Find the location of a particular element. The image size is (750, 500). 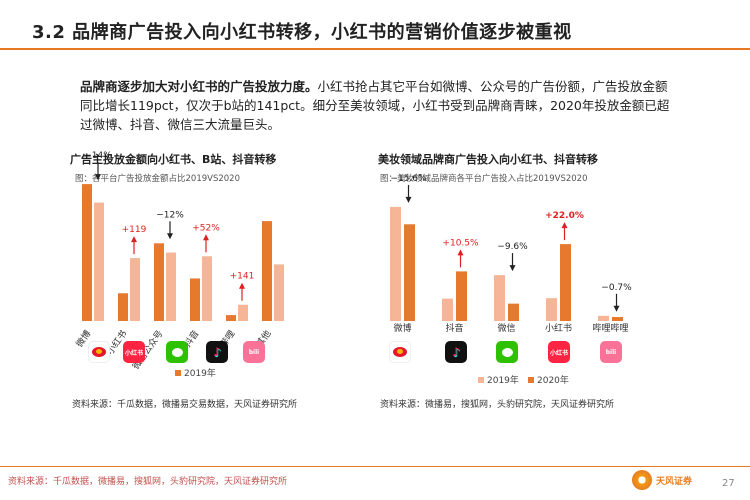

category-label: 小红书 is located at coordinates (558, 328).